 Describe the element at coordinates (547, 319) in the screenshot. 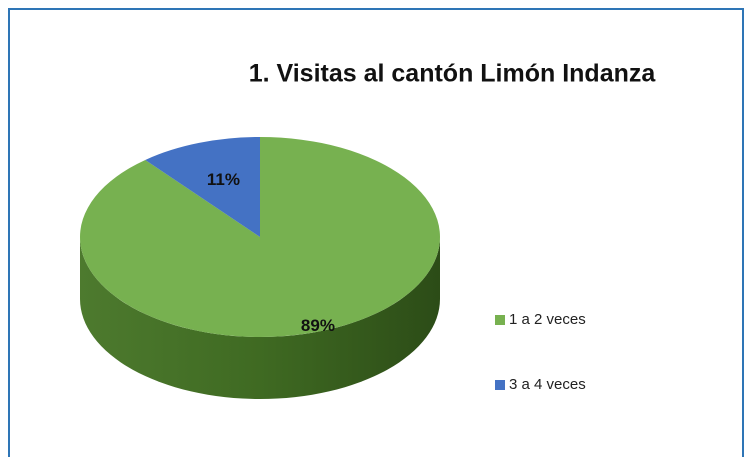

I see `legend-label: 1 a 2 veces` at that location.